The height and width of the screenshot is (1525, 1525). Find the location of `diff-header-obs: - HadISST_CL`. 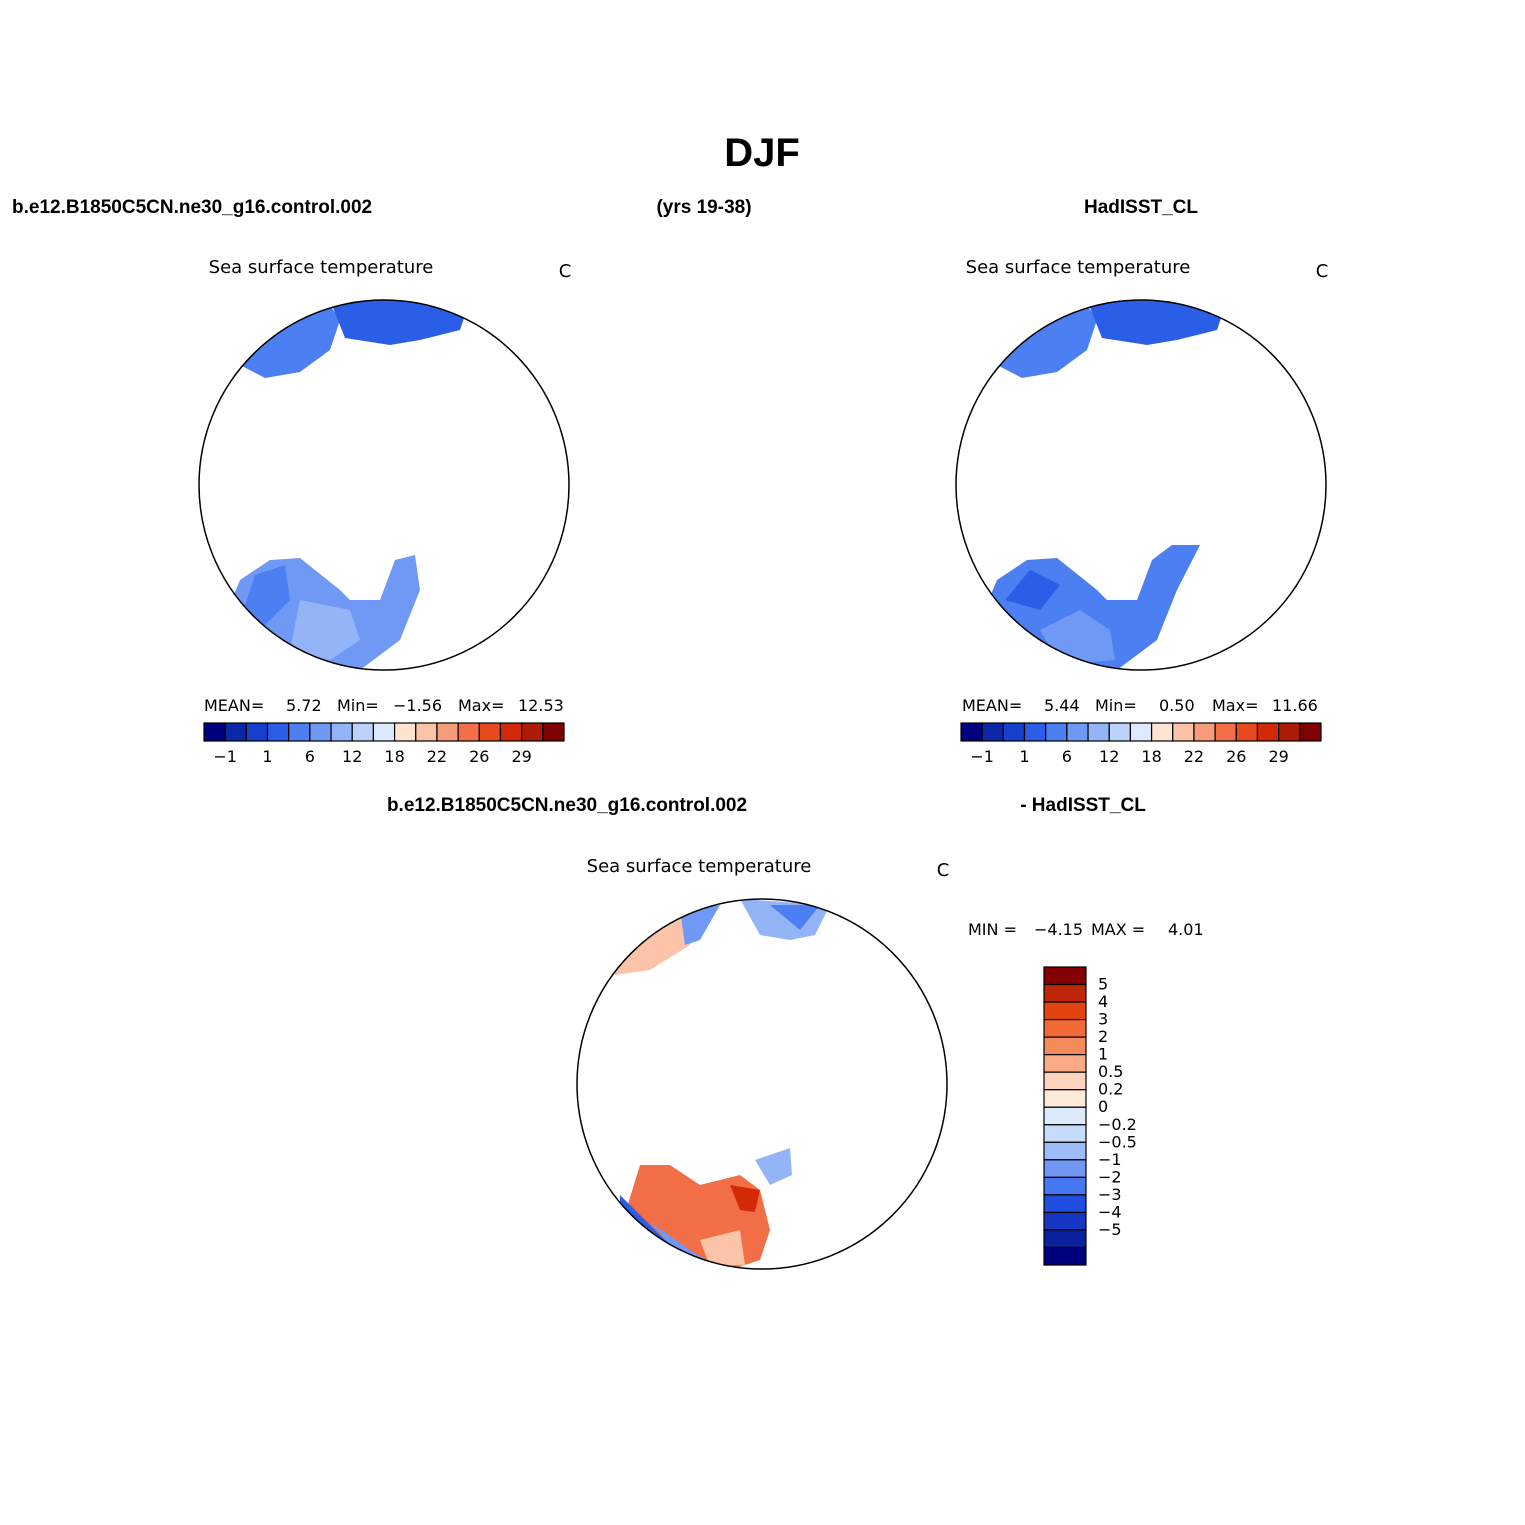

diff-header-obs: - HadISST_CL is located at coordinates (1083, 805).